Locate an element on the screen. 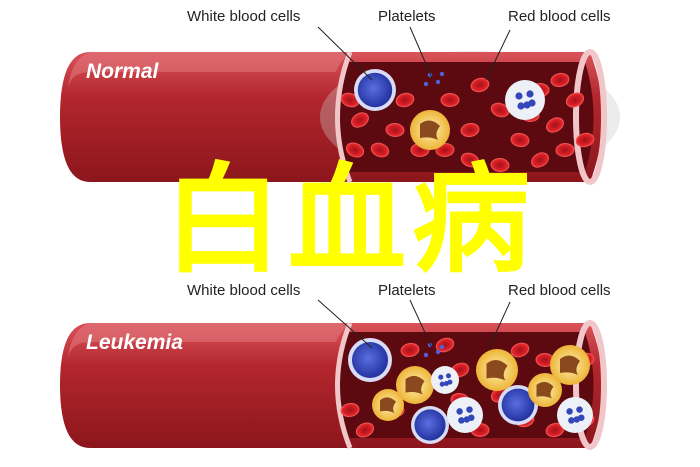 The image size is (700, 467). vessel-title-normal: Normal is located at coordinates (122, 71).